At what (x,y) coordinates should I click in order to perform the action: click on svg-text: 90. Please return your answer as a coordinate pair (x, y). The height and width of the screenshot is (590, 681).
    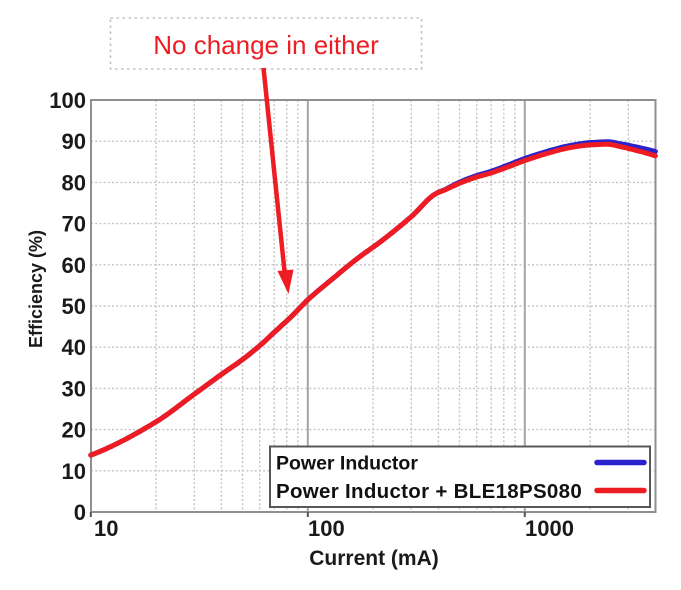
    Looking at the image, I should click on (74, 141).